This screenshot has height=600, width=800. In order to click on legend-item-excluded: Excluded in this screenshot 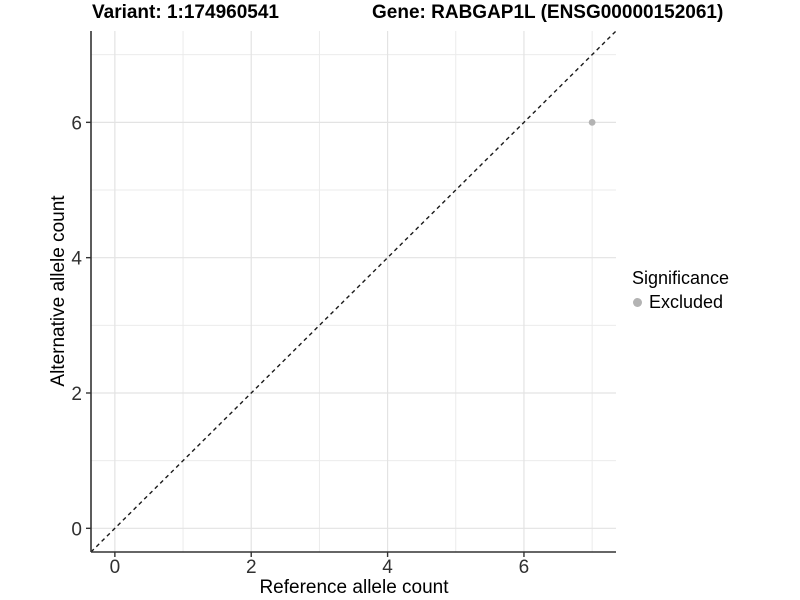, I will do `click(679, 302)`.